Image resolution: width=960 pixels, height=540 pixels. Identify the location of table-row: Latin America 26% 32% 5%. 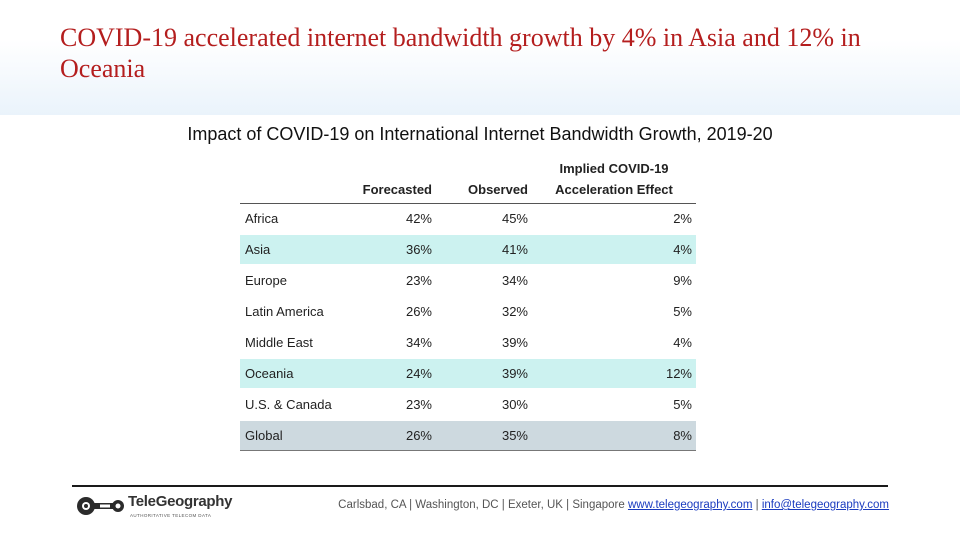
(468, 312).